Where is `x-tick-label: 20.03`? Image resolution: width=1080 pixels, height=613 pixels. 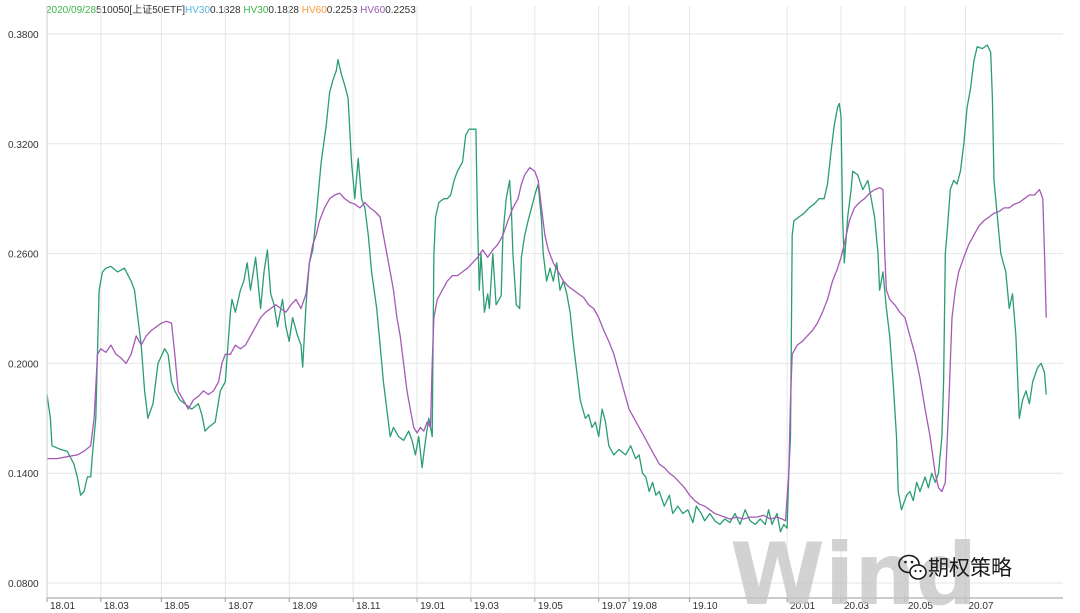
x-tick-label: 20.03 is located at coordinates (856, 606).